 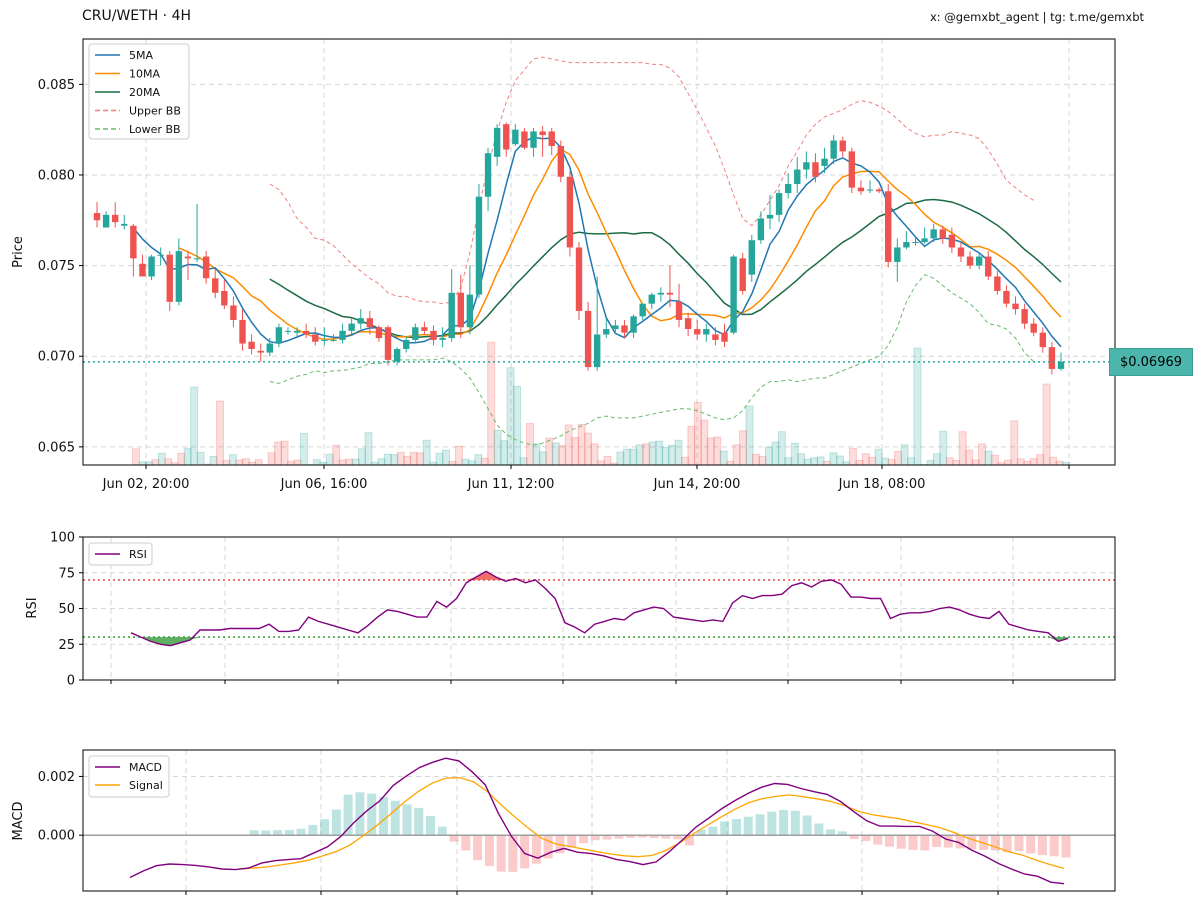 What do you see at coordinates (141, 55) in the screenshot?
I see `legend-5ma: 5MA` at bounding box center [141, 55].